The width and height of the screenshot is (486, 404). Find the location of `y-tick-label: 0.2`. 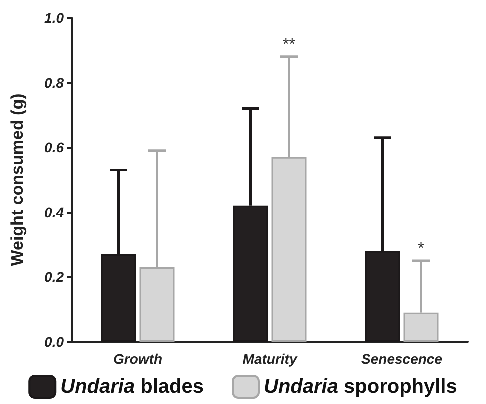

y-tick-label: 0.2 is located at coordinates (54, 277).